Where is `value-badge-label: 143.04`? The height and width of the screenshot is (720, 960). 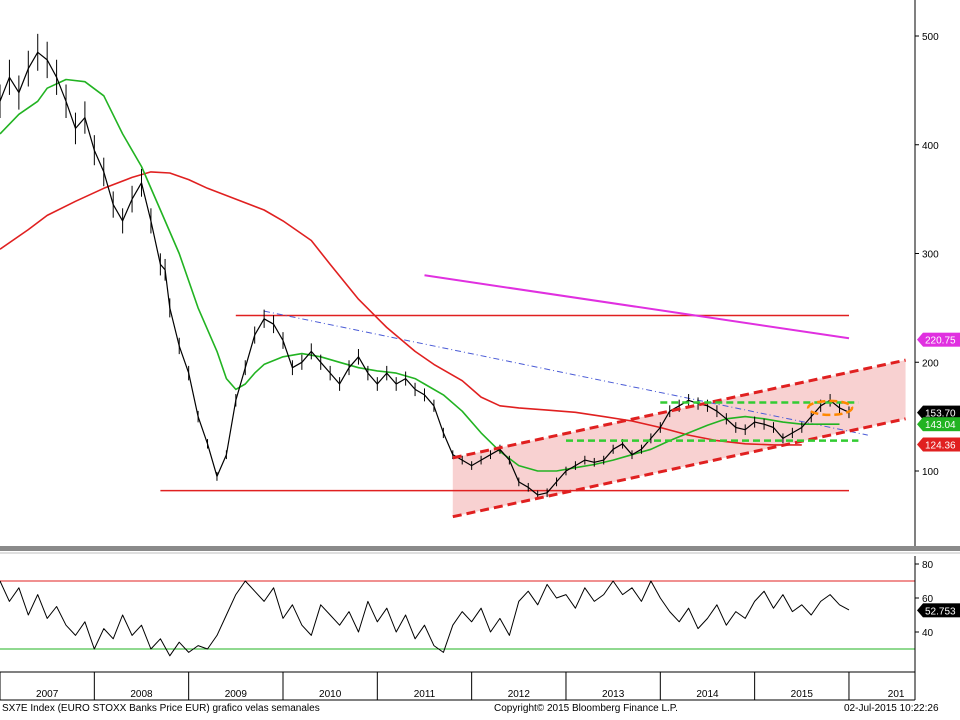
value-badge-label: 143.04 is located at coordinates (940, 425).